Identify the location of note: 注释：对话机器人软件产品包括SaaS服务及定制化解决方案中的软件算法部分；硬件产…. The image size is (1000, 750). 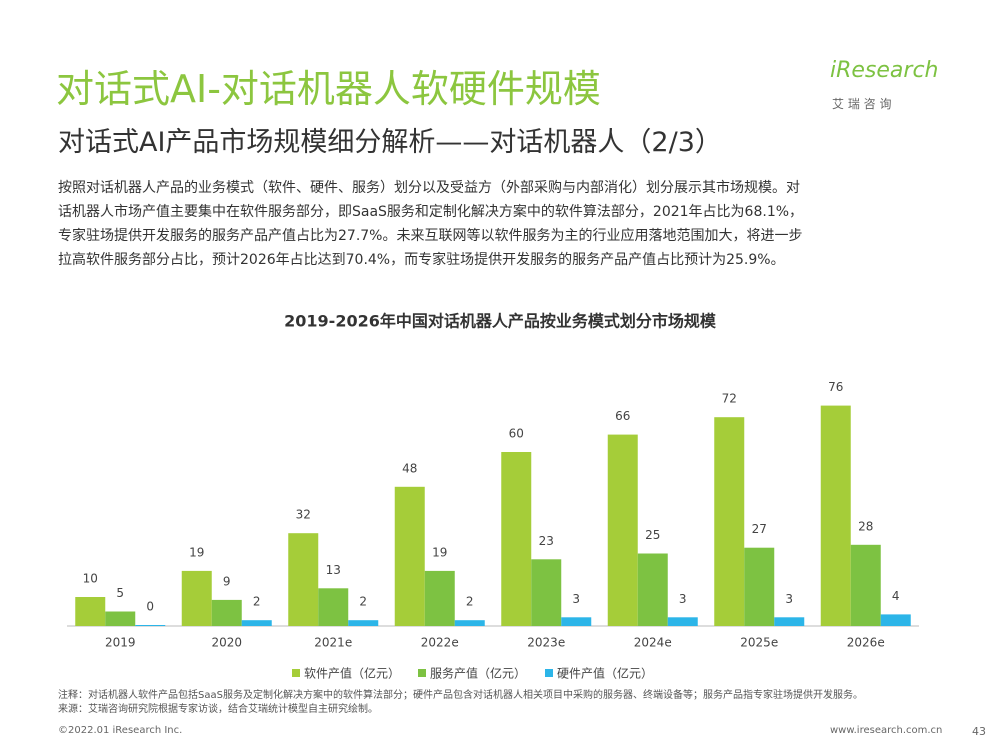
(460, 695).